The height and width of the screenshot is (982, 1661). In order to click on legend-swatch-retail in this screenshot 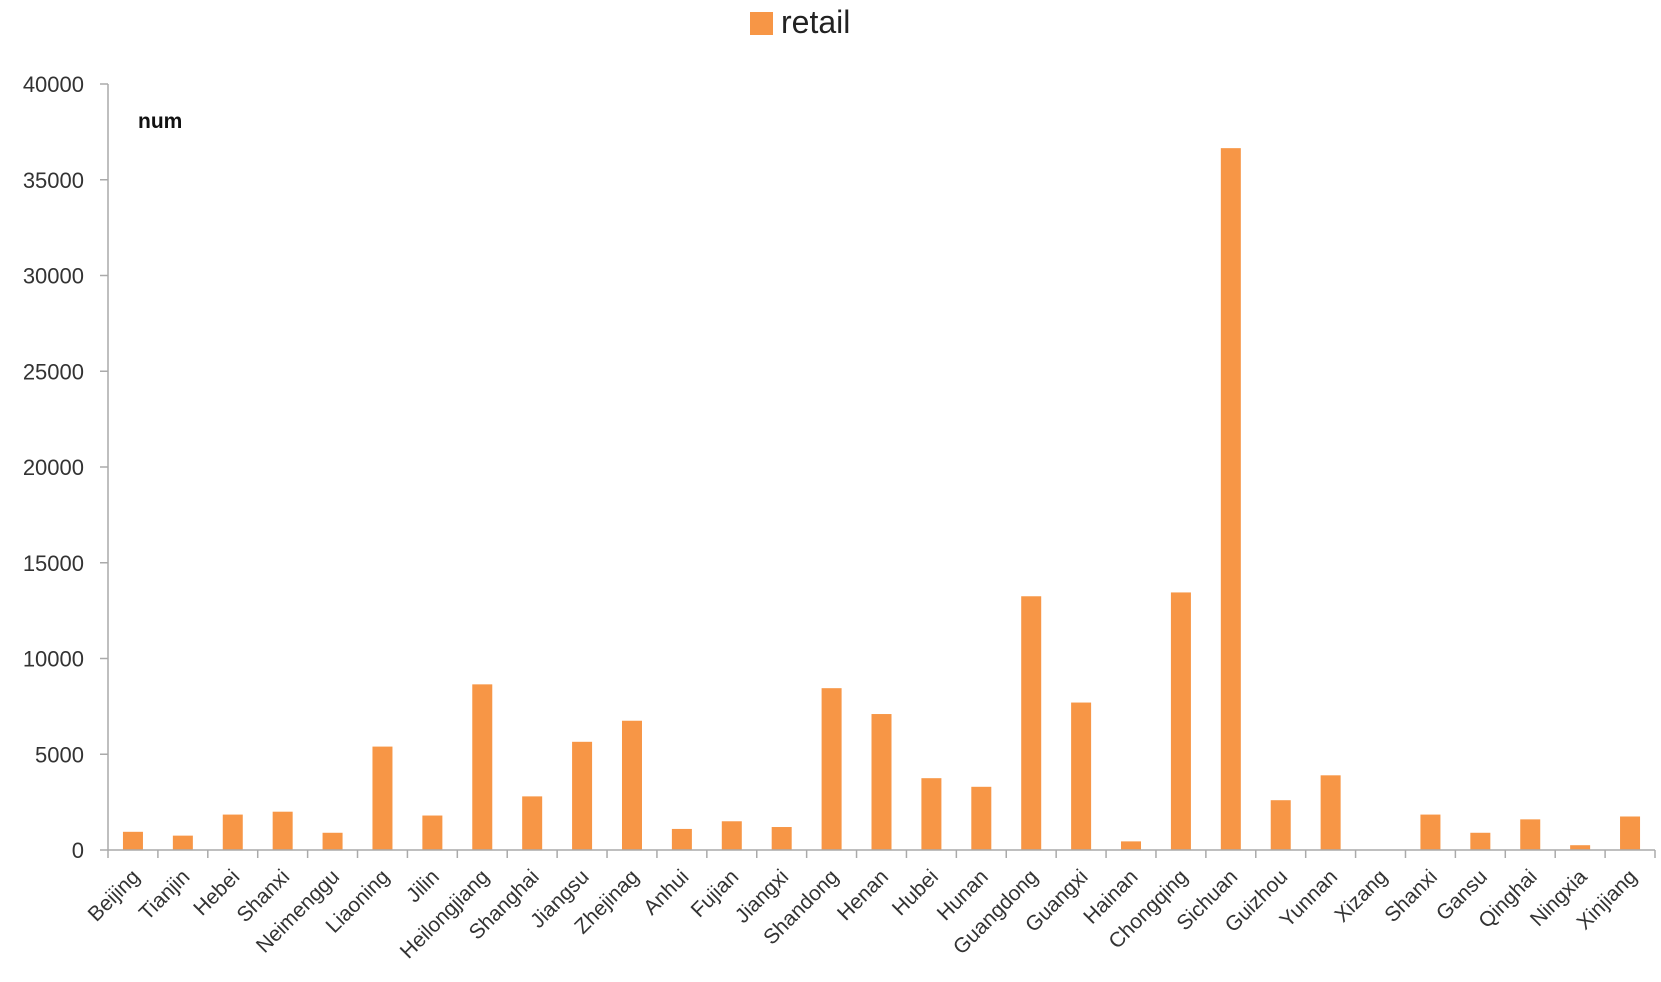, I will do `click(761, 23)`.